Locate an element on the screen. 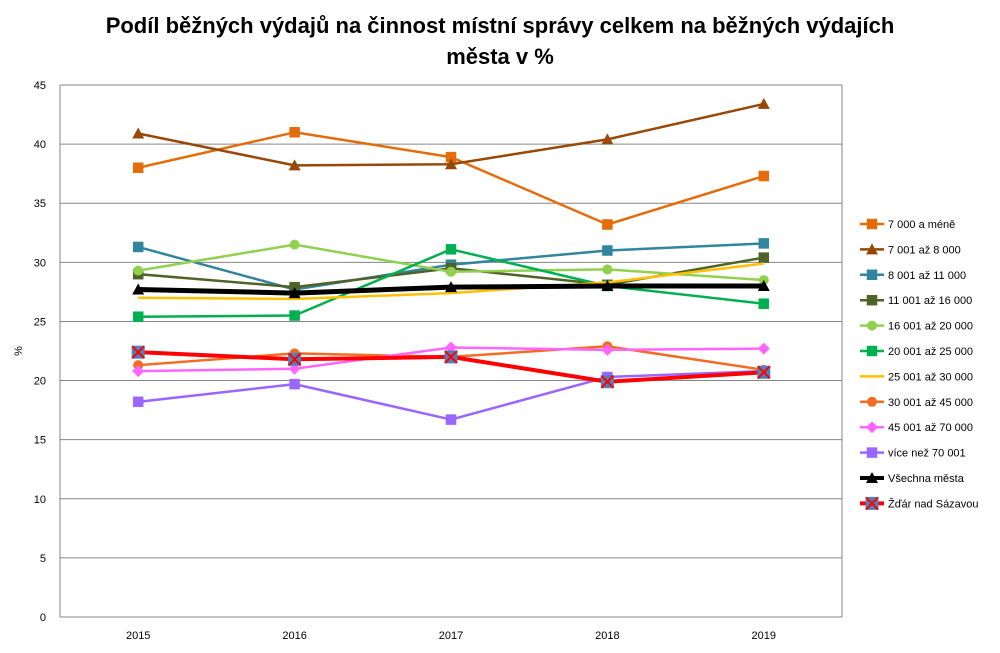 The width and height of the screenshot is (1000, 653). legend-item: 30 001 až 45 000 is located at coordinates (916, 402).